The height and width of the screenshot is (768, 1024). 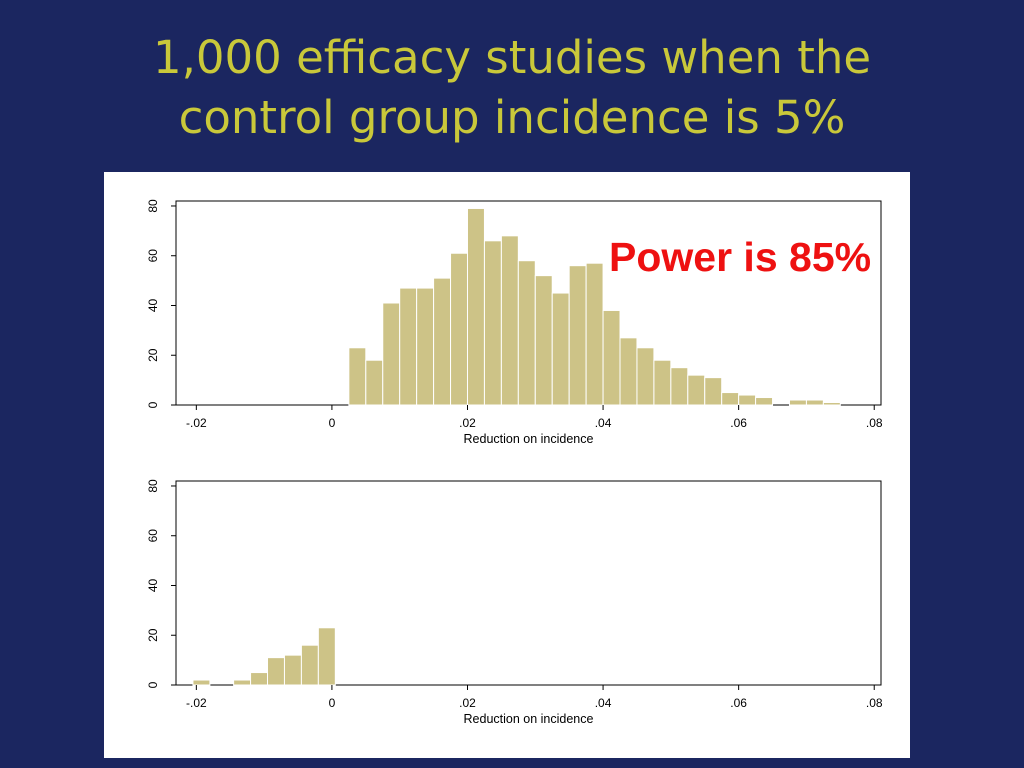 I want to click on slide-title-line-1: 1,000 efficacy studies when the, so click(x=512, y=57).